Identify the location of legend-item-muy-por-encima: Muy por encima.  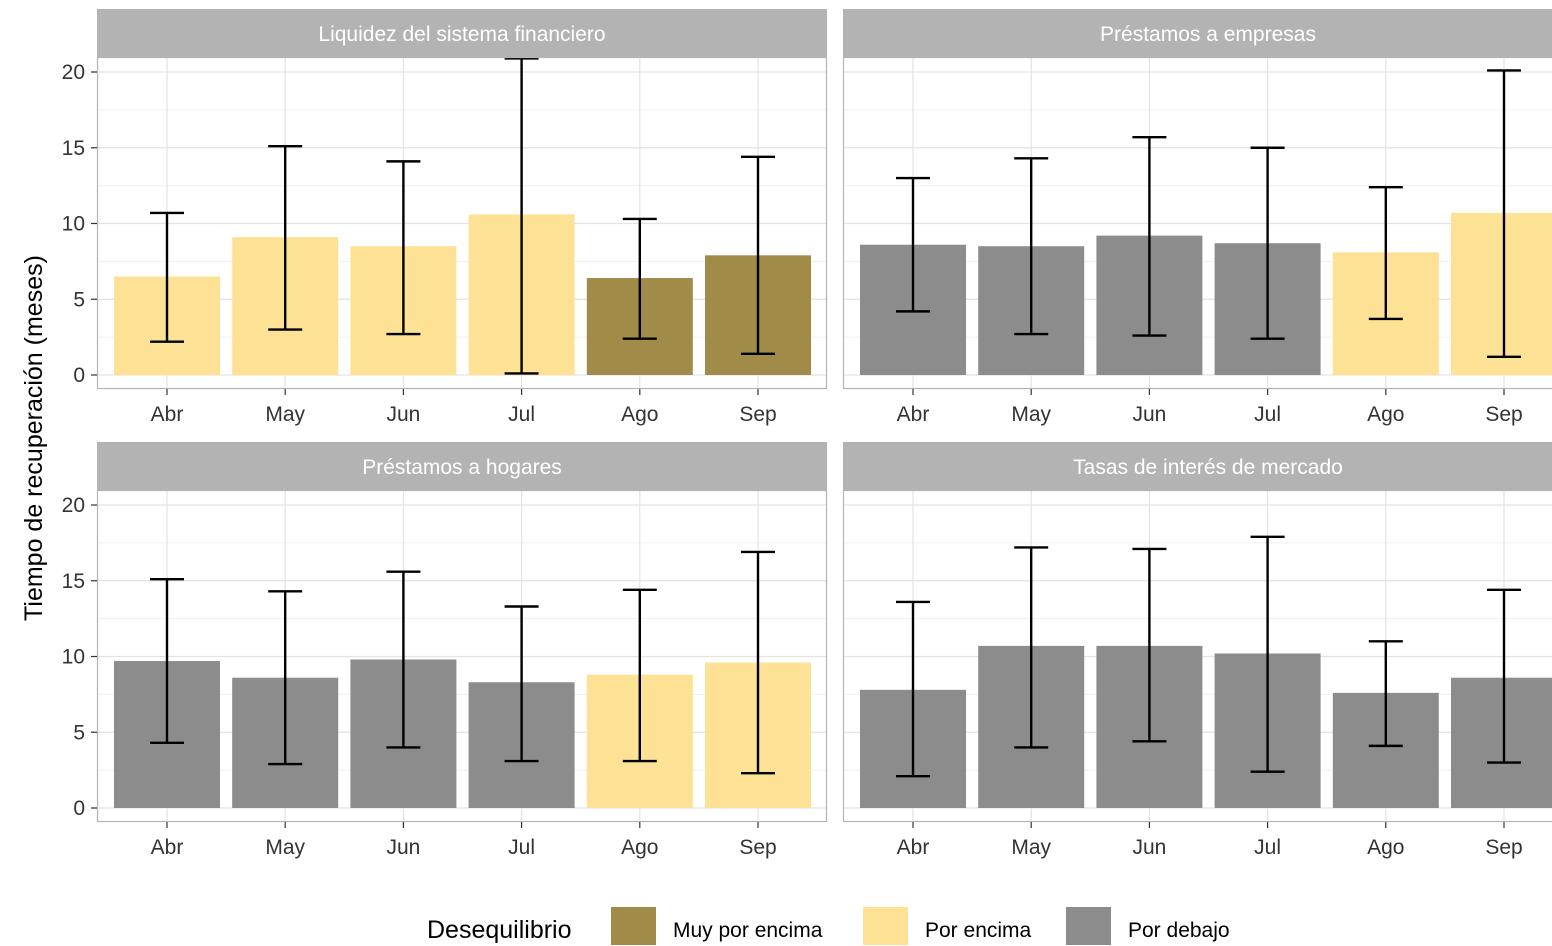
(717, 926).